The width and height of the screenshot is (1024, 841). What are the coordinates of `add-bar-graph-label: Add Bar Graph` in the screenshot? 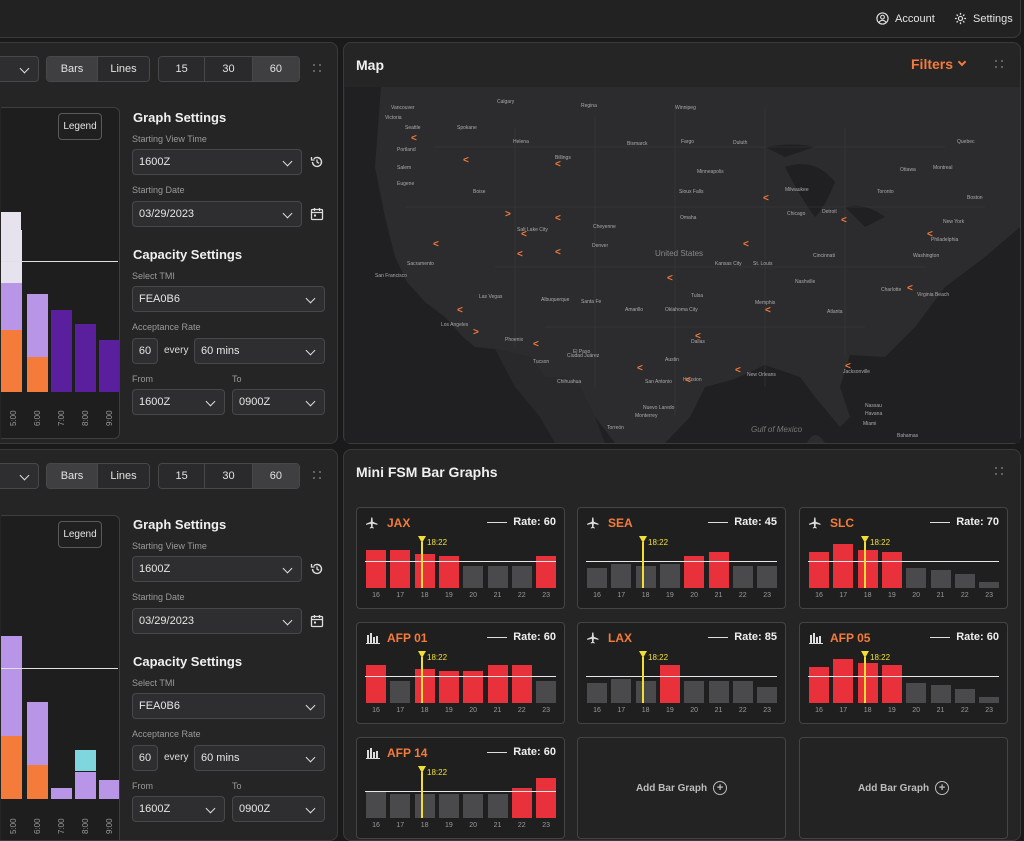 It's located at (671, 788).